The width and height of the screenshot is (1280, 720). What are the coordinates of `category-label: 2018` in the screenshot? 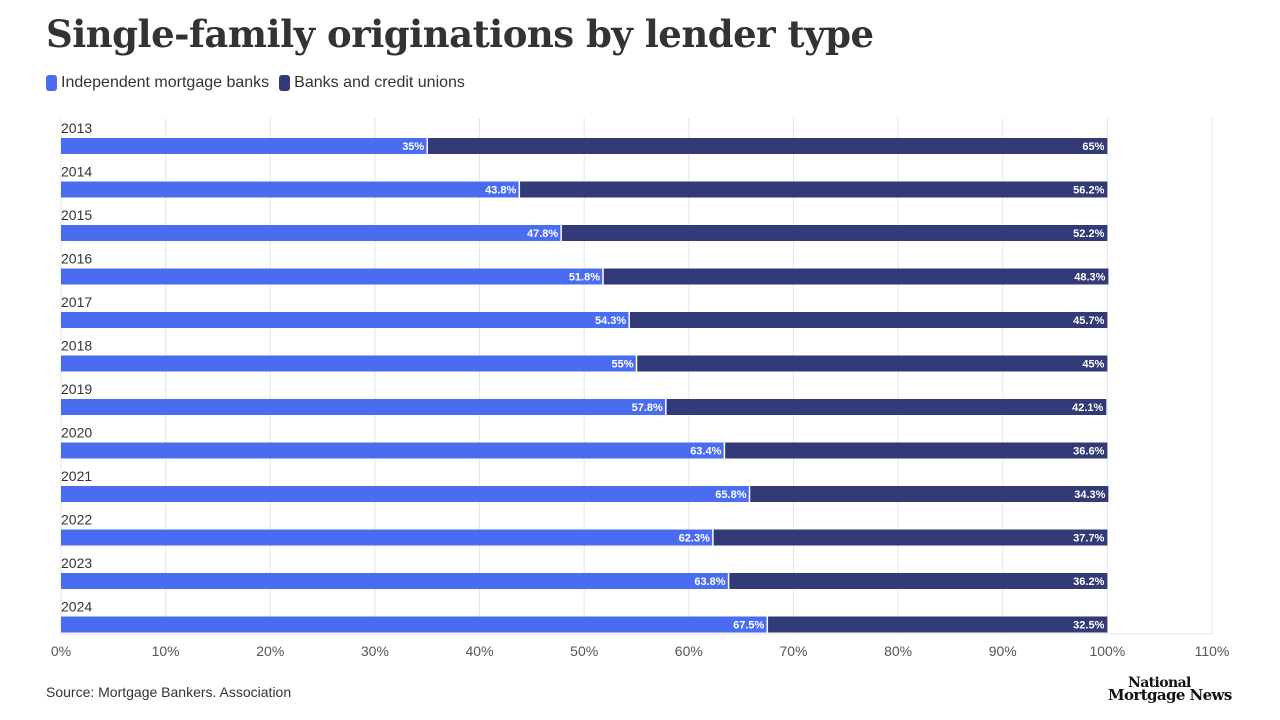 It's located at (76, 346).